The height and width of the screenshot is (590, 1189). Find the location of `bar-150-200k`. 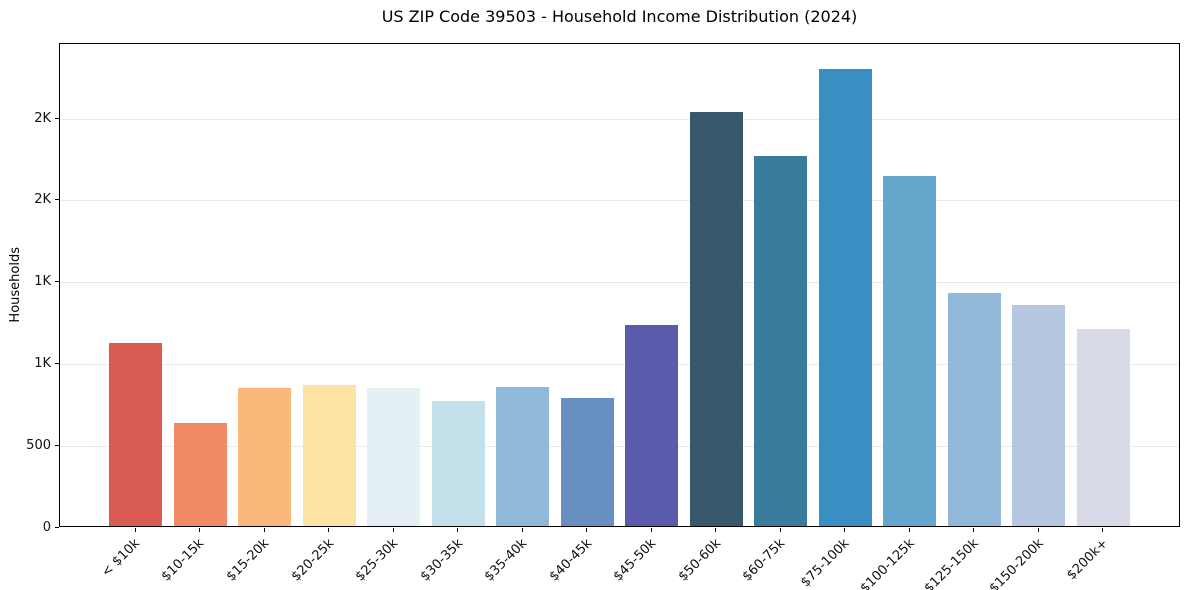

bar-150-200k is located at coordinates (1039, 415).